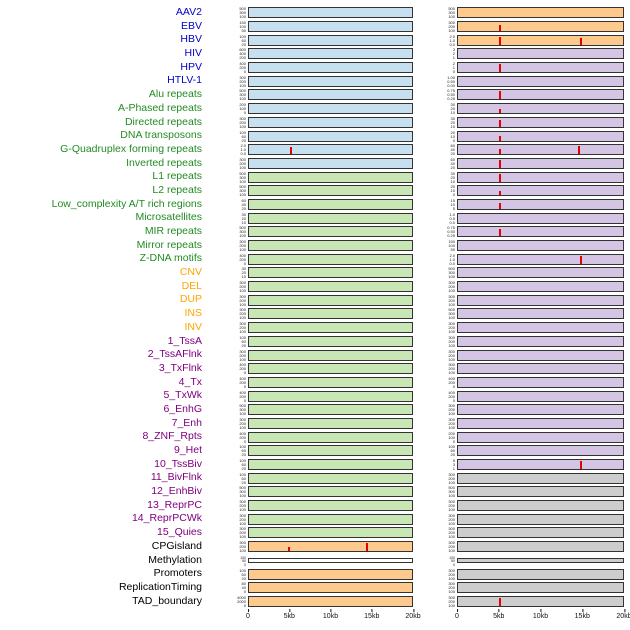 The image size is (630, 630). Describe the element at coordinates (443, 39) in the screenshot. I see `y-axis-ticks-right: 2.0 1.0 0.0` at that location.